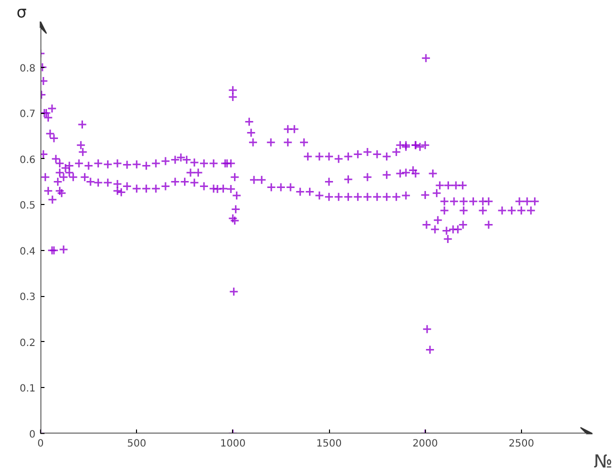 This screenshot has height=472, width=614. I want to click on x-tick-label: 1000, so click(233, 444).